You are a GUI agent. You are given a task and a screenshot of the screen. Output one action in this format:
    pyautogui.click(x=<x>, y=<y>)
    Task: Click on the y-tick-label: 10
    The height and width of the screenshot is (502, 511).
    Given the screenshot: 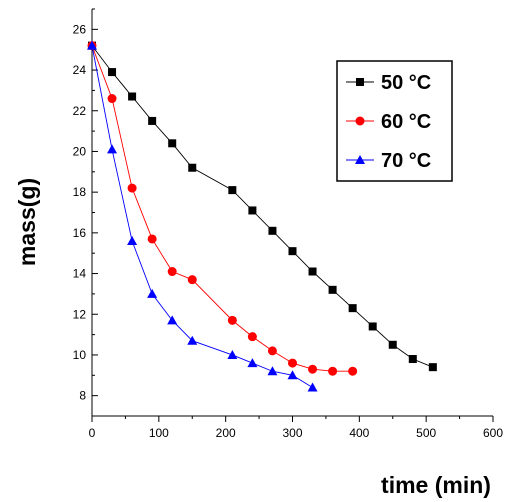 What is the action you would take?
    pyautogui.click(x=80, y=355)
    